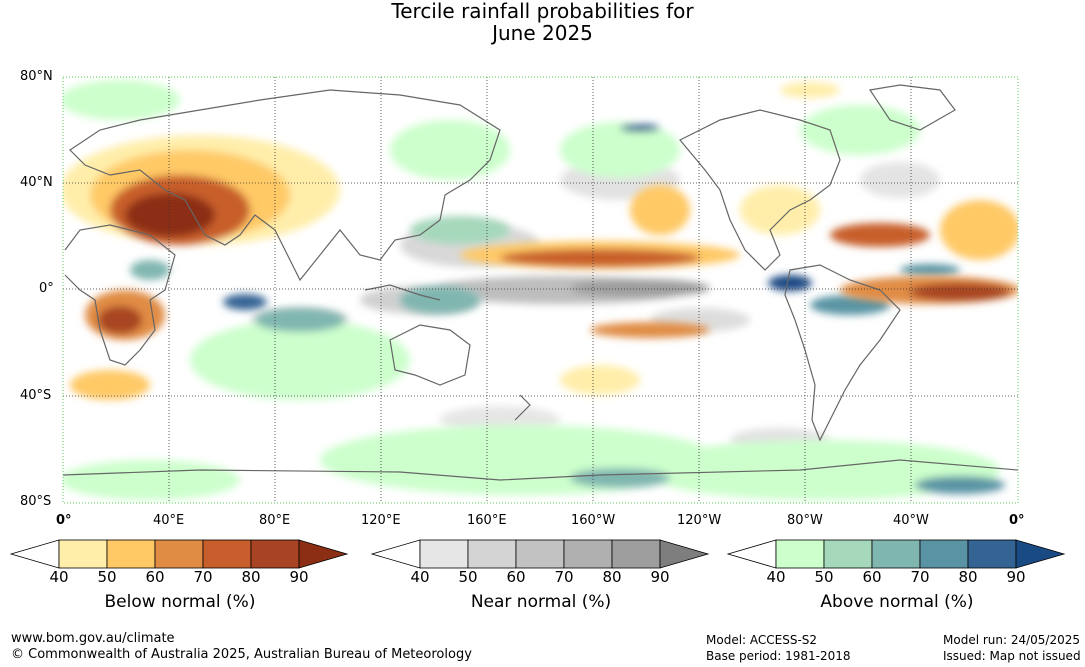  What do you see at coordinates (542, 33) in the screenshot?
I see `map-title-line2: June 2025` at bounding box center [542, 33].